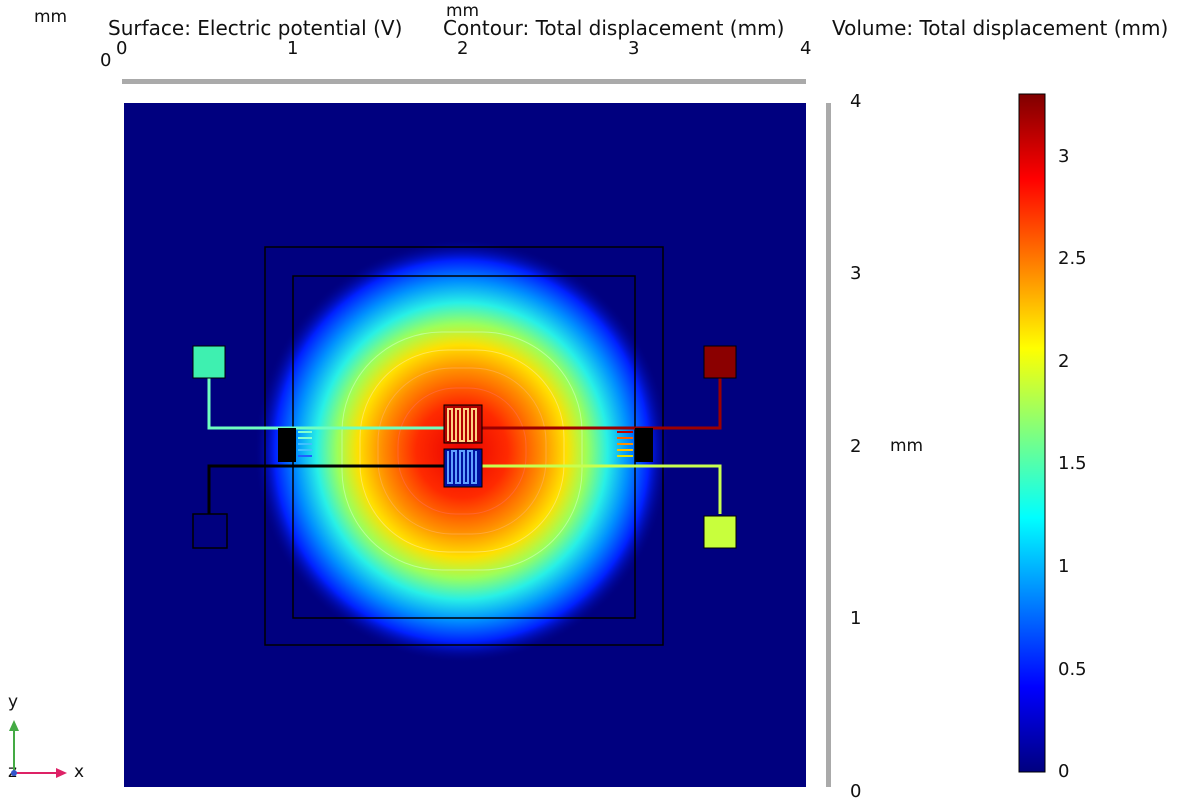 The image size is (1200, 802). What do you see at coordinates (1064, 771) in the screenshot?
I see `colorbar-tick-label: 0` at bounding box center [1064, 771].